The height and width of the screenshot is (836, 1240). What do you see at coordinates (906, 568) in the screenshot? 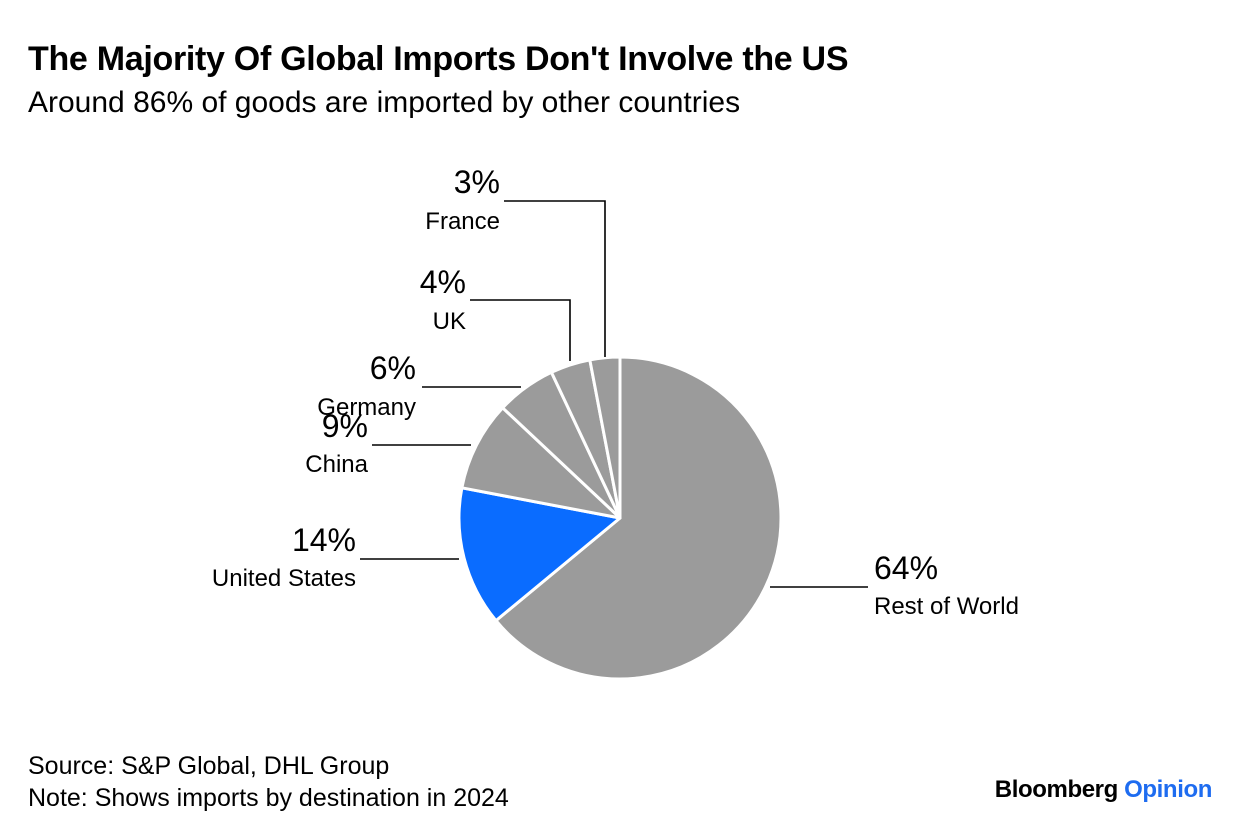
I see `slice-value-label-rest-of-world: 64%` at bounding box center [906, 568].